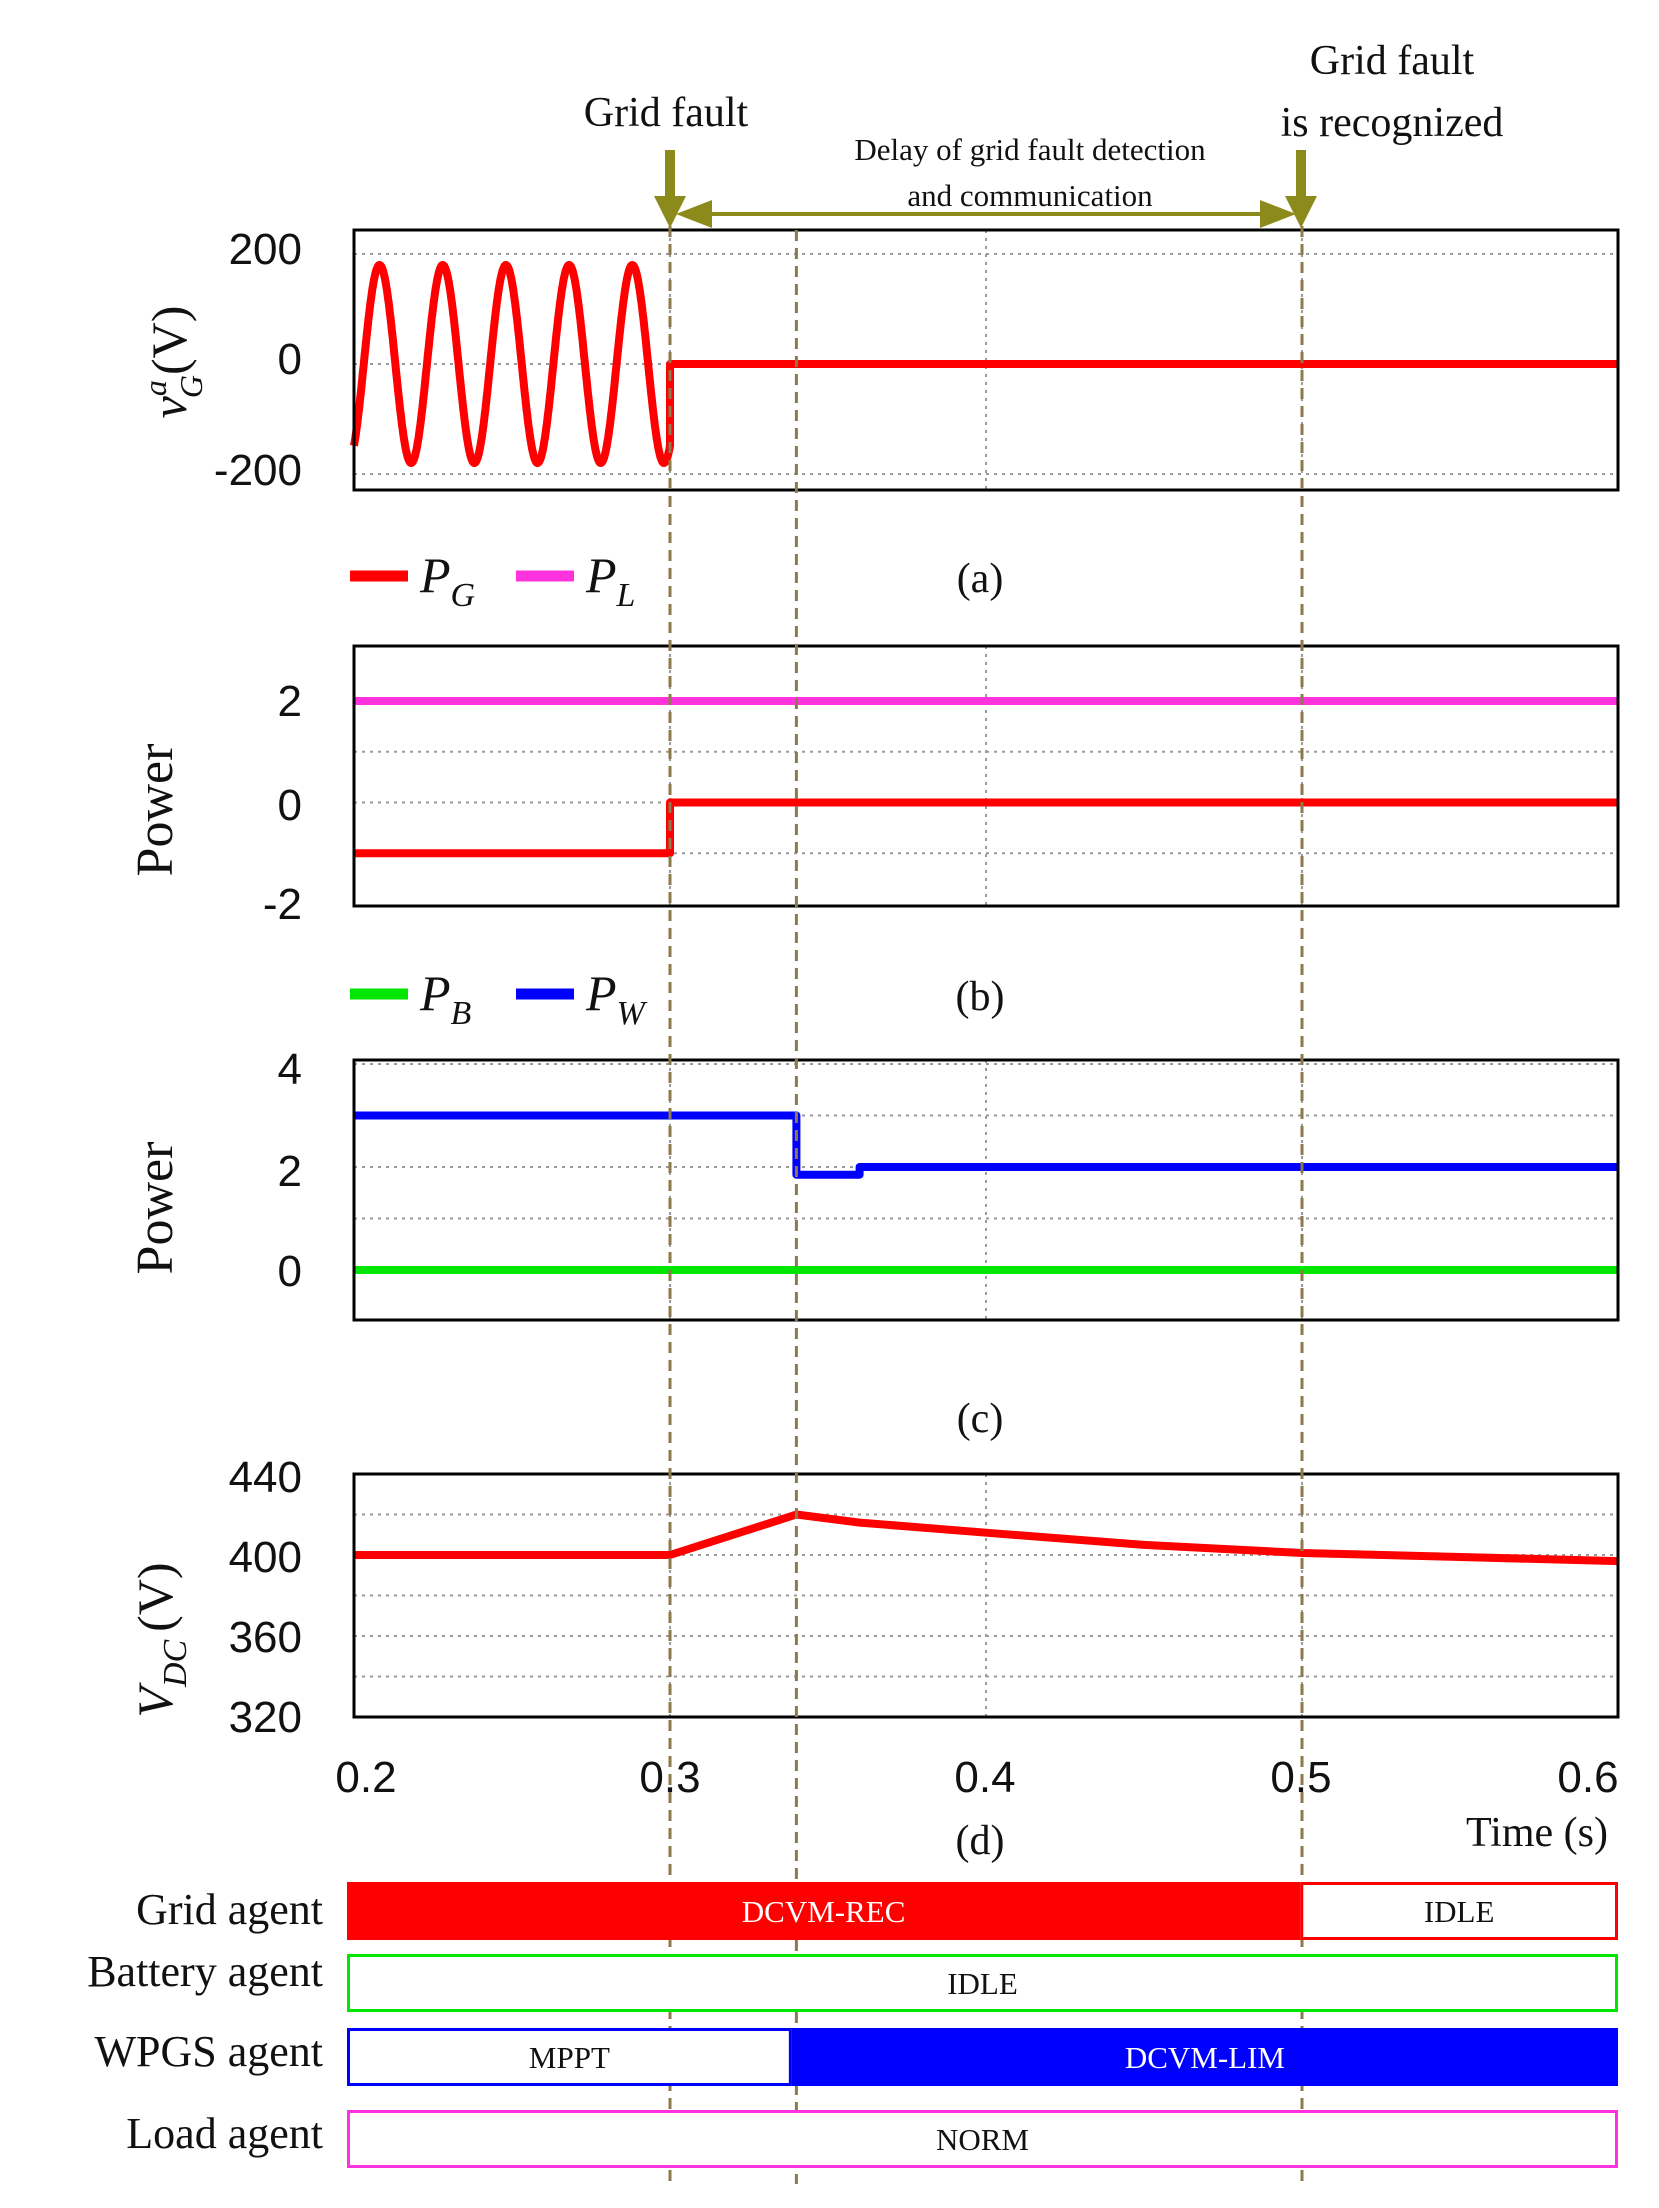 This screenshot has height=2208, width=1659. I want to click on agent-label-load: Load agent, so click(224, 2133).